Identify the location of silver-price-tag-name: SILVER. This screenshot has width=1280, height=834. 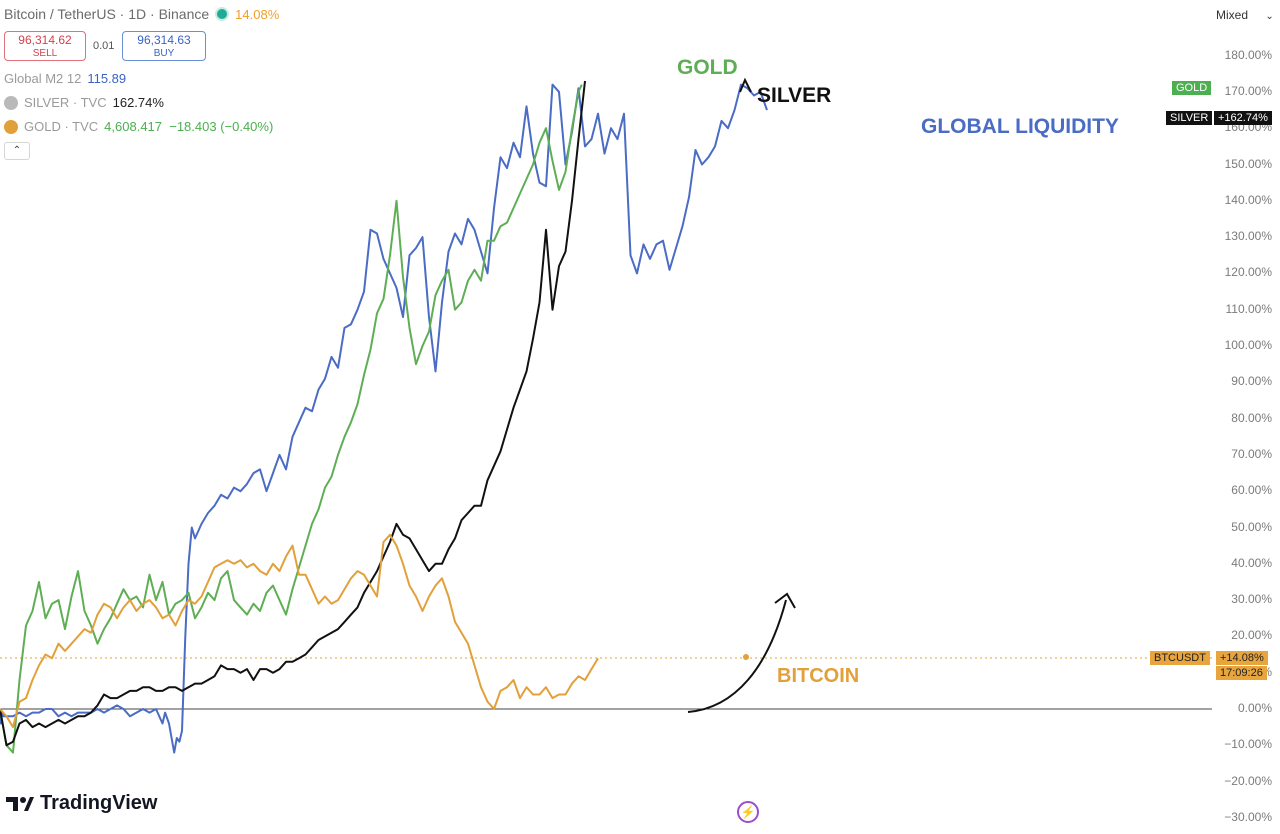
(1189, 118).